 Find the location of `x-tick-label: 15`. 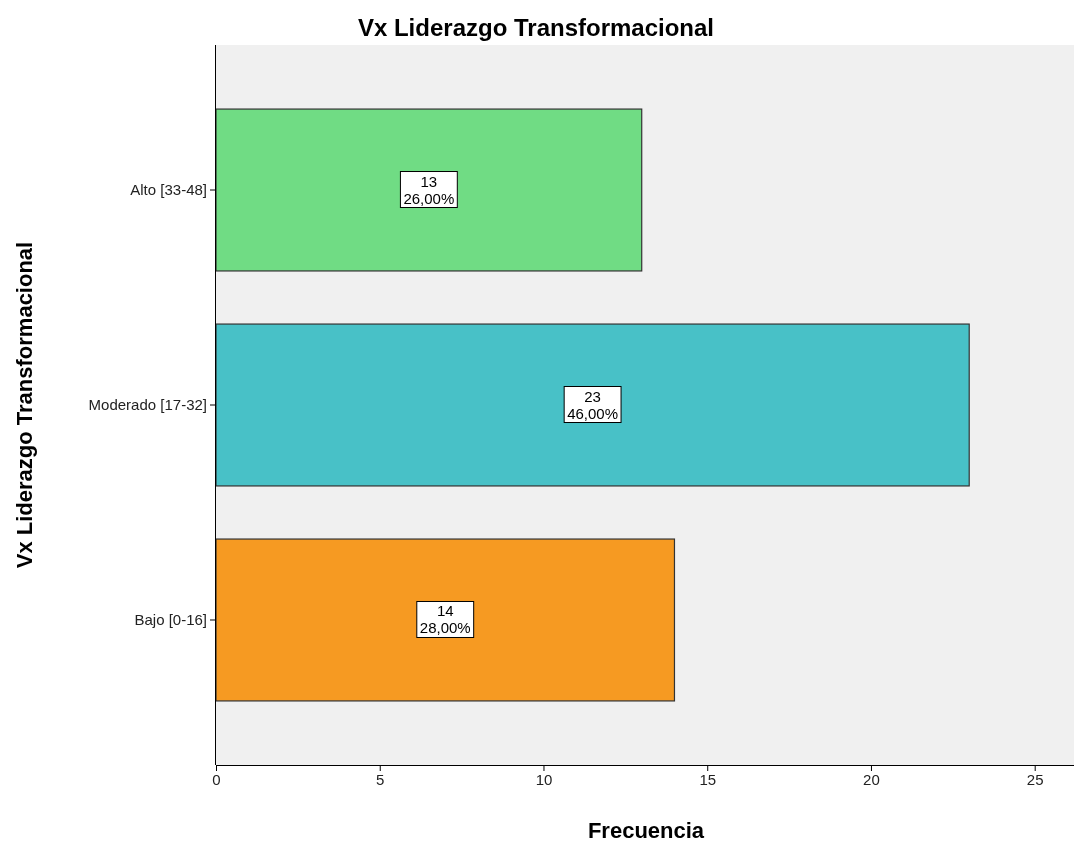

x-tick-label: 15 is located at coordinates (708, 779).